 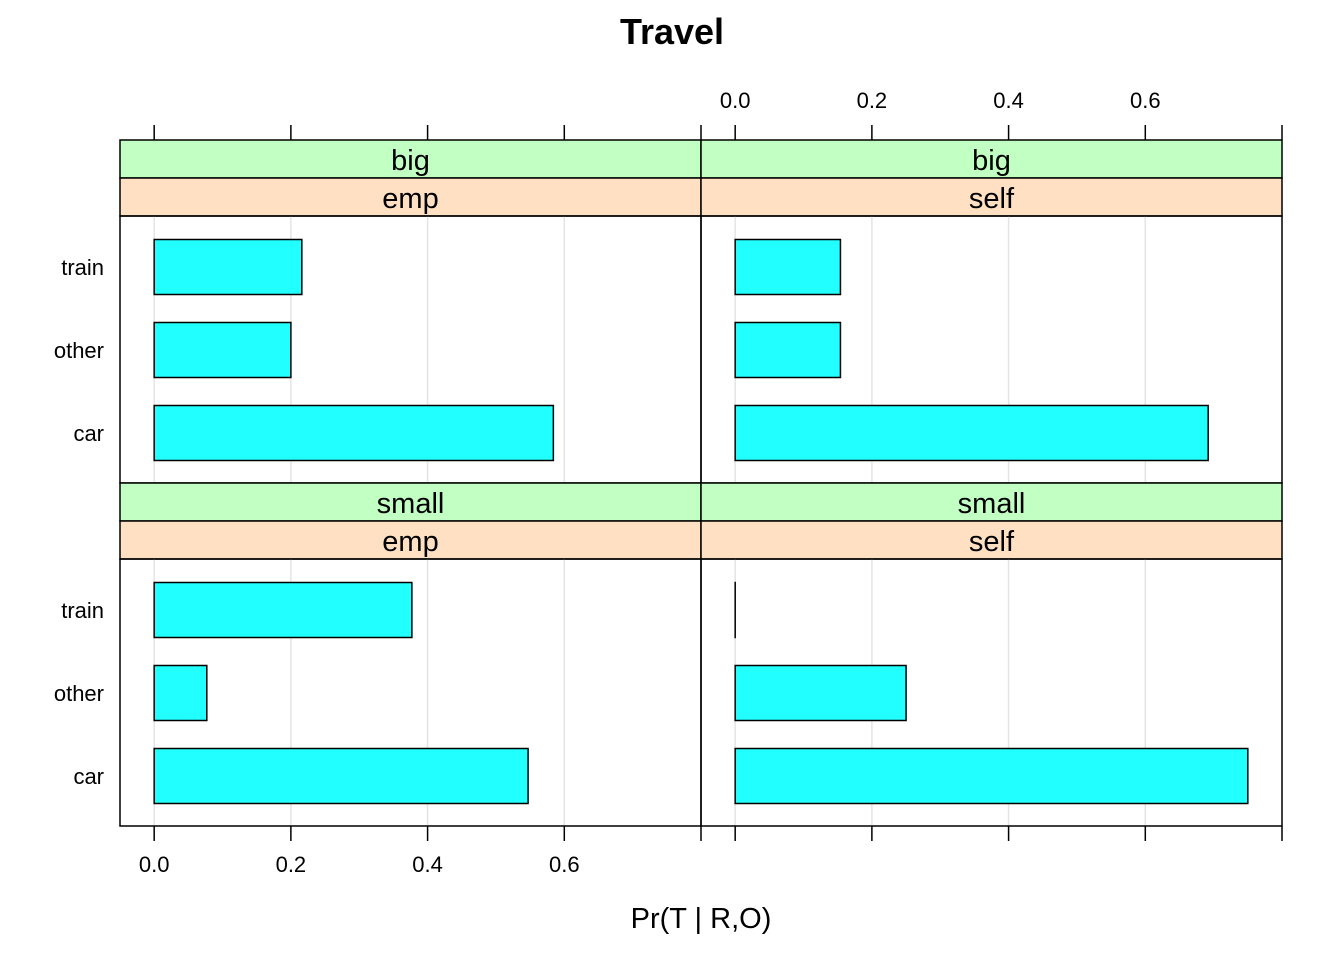 I want to click on x-tick-label-bottom: 0.4, so click(x=427, y=864).